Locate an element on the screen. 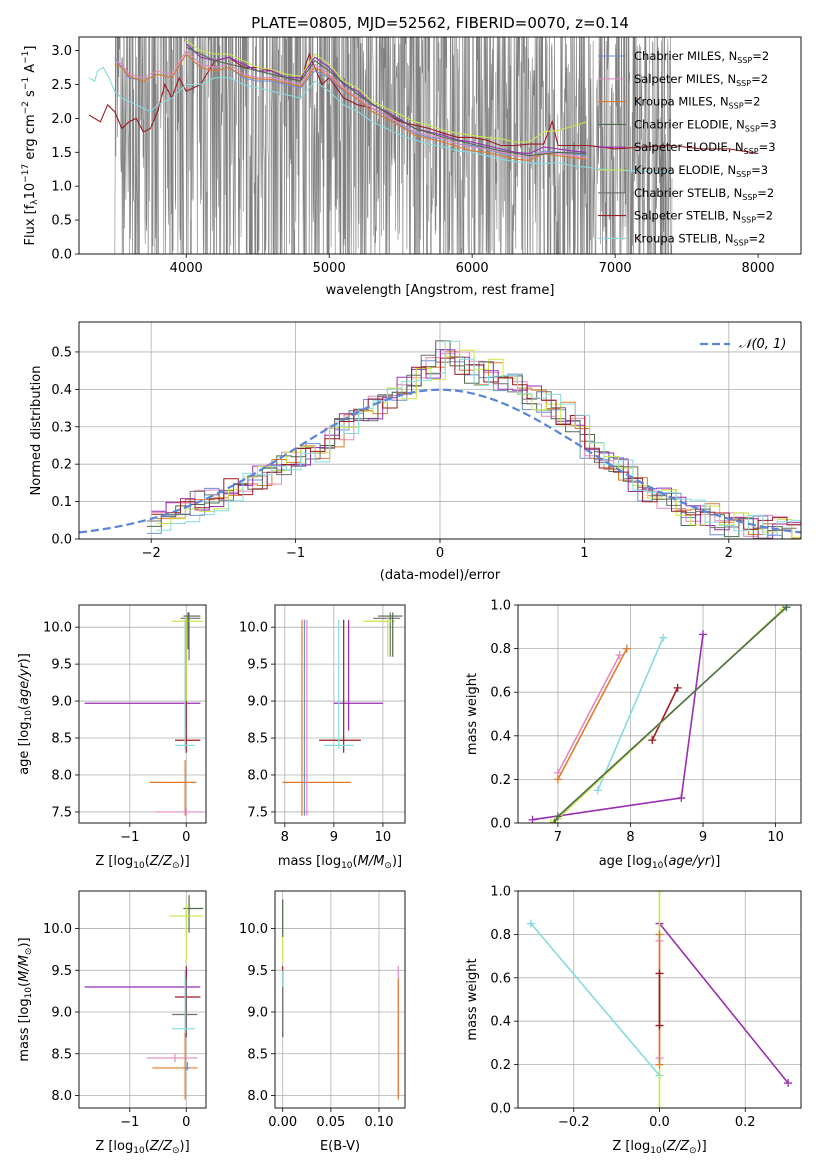 The height and width of the screenshot is (1170, 819). x-axis-label: (data-model)/error is located at coordinates (440, 575).